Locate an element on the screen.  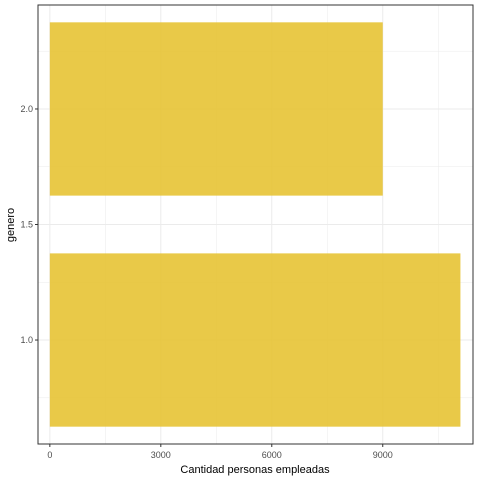
x-tick-label: 9000 is located at coordinates (383, 455).